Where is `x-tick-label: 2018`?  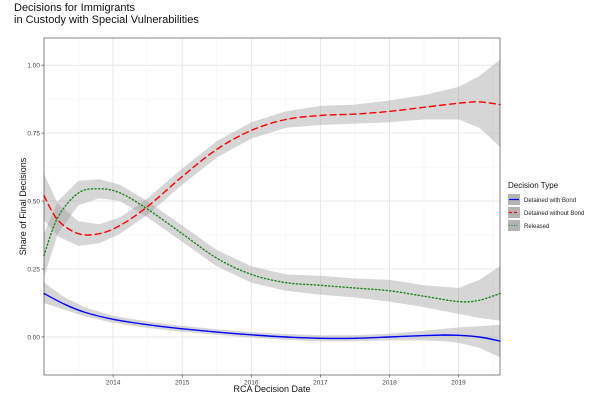 x-tick-label: 2018 is located at coordinates (389, 383).